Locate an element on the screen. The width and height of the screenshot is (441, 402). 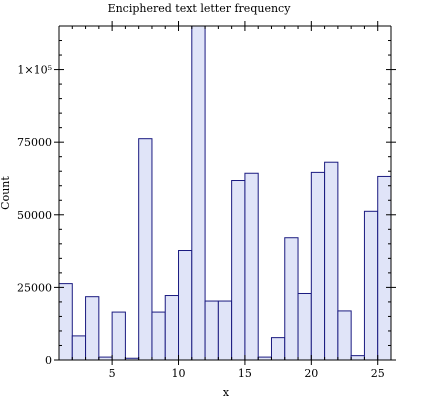
x-tick-label: 5 is located at coordinates (112, 373).